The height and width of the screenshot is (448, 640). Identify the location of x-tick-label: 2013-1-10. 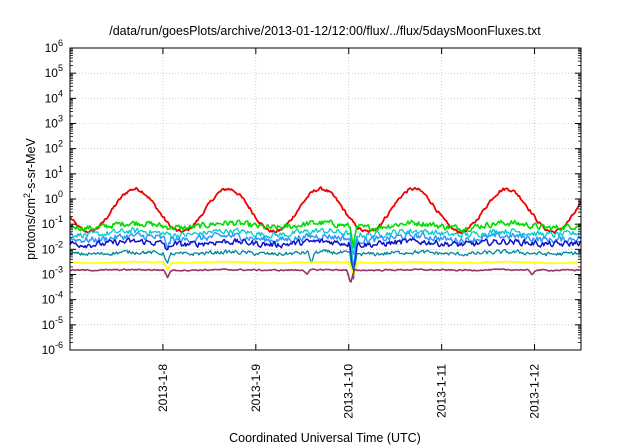
(349, 391).